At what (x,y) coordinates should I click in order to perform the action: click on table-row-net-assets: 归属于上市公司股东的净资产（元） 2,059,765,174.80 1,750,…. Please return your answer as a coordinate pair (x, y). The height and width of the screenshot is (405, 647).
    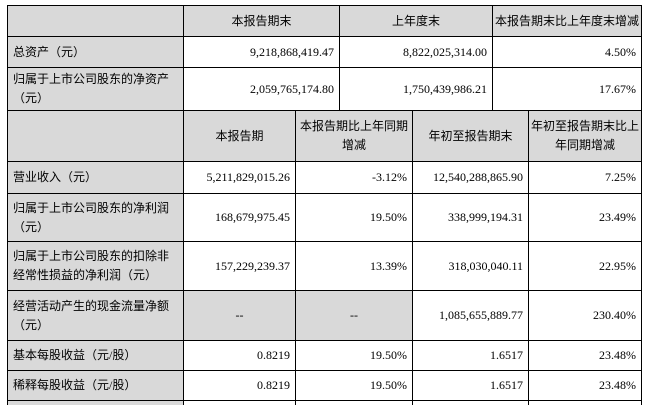
    Looking at the image, I should click on (324, 89).